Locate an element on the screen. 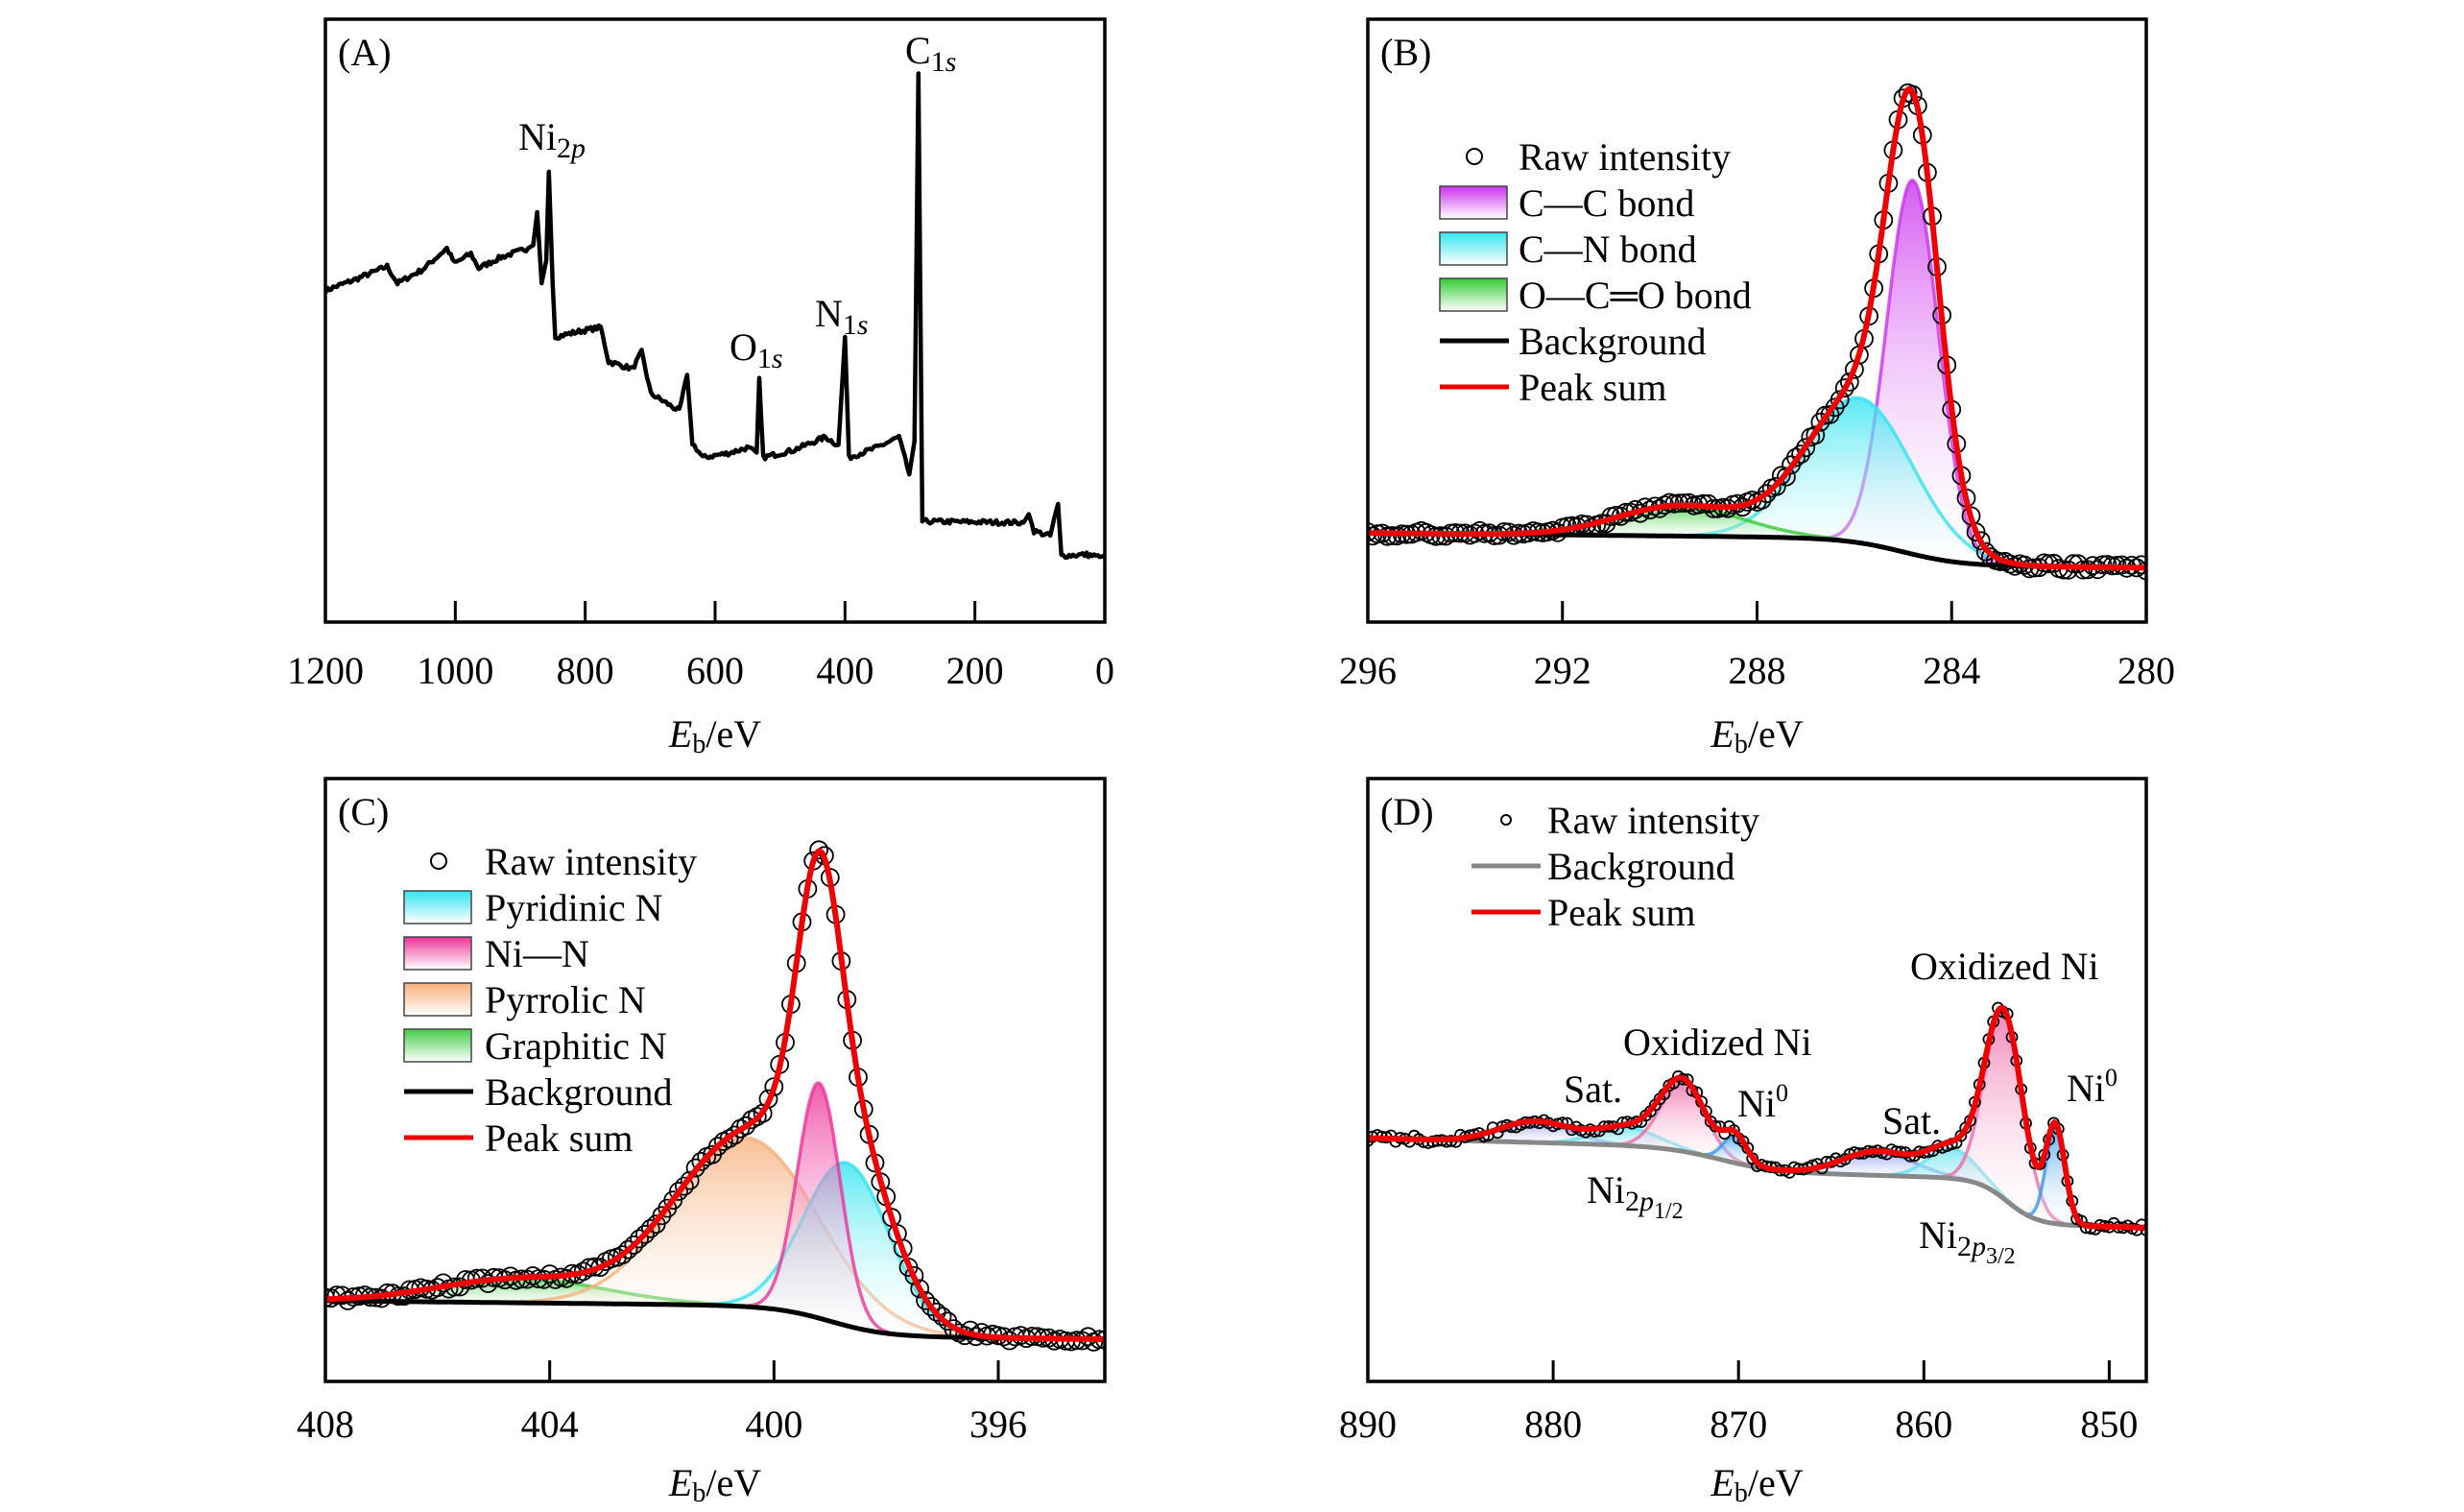 This screenshot has width=2464, height=1512. x-tick-label: 1200 is located at coordinates (325, 670).